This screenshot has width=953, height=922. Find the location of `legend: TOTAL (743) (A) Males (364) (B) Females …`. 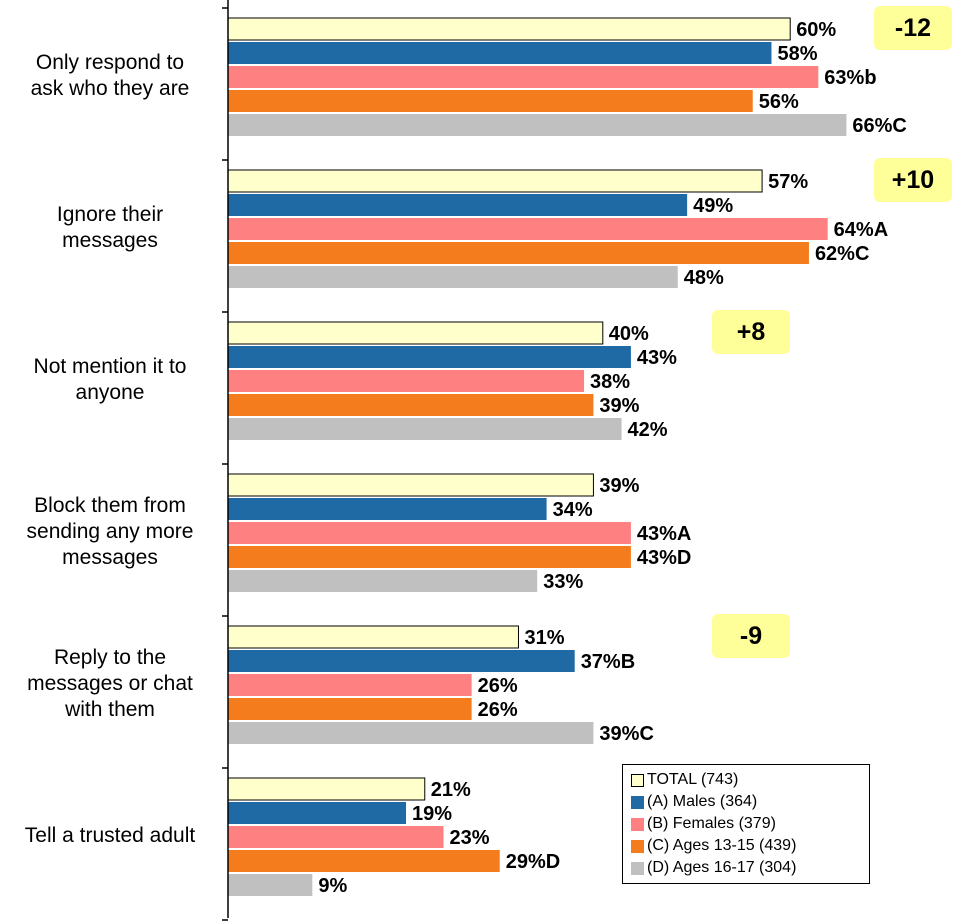

legend: TOTAL (743) (A) Males (364) (B) Females … is located at coordinates (746, 824).